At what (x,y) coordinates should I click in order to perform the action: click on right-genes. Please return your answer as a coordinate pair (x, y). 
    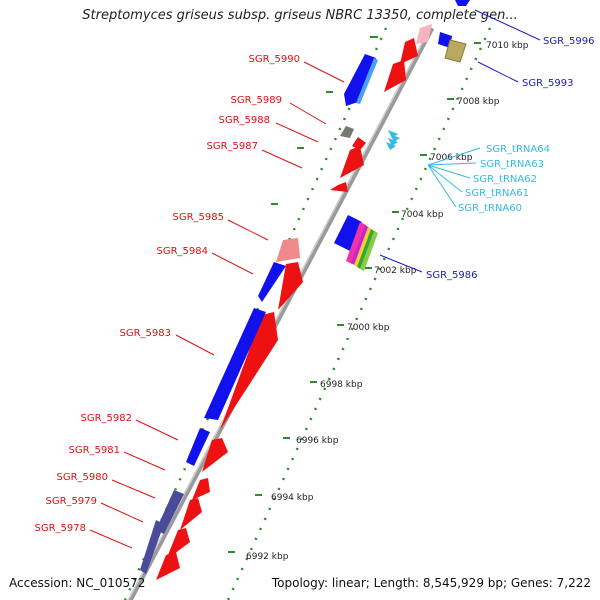
    Looking at the image, I should click on (402, 135).